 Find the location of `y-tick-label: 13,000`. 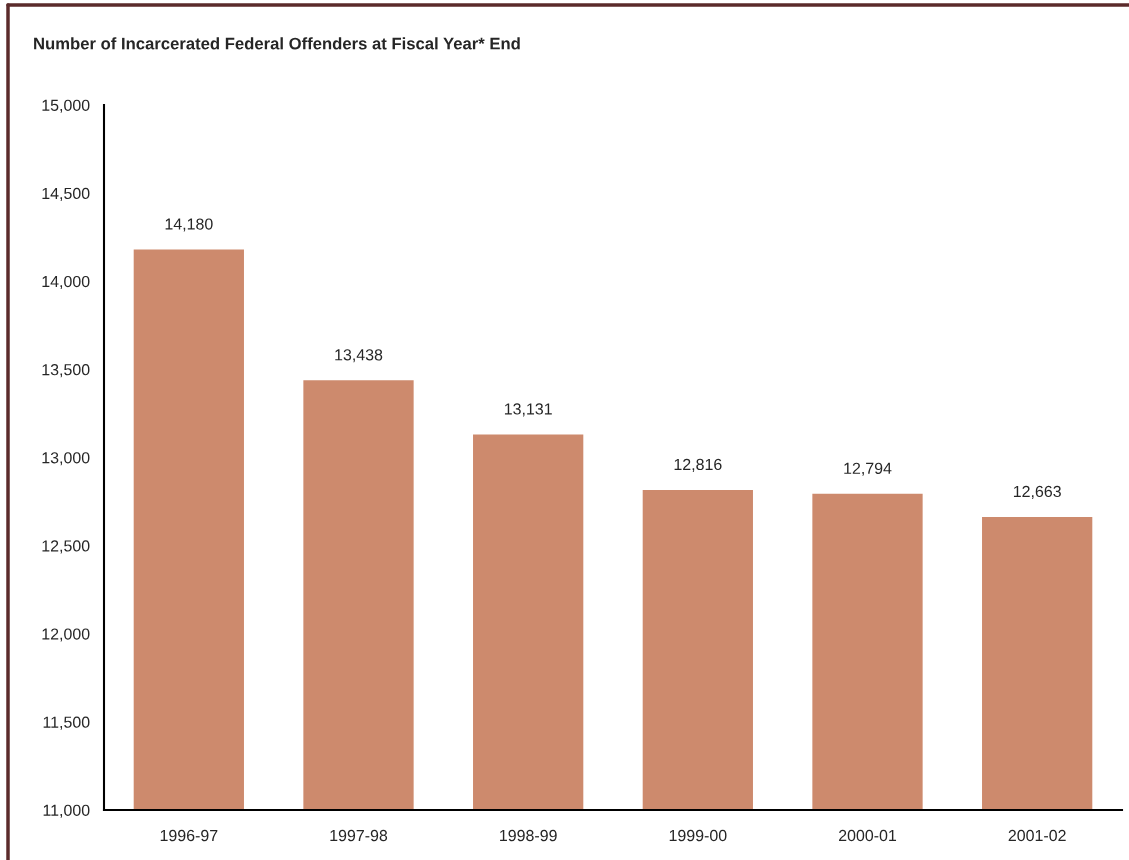

y-tick-label: 13,000 is located at coordinates (66, 459).